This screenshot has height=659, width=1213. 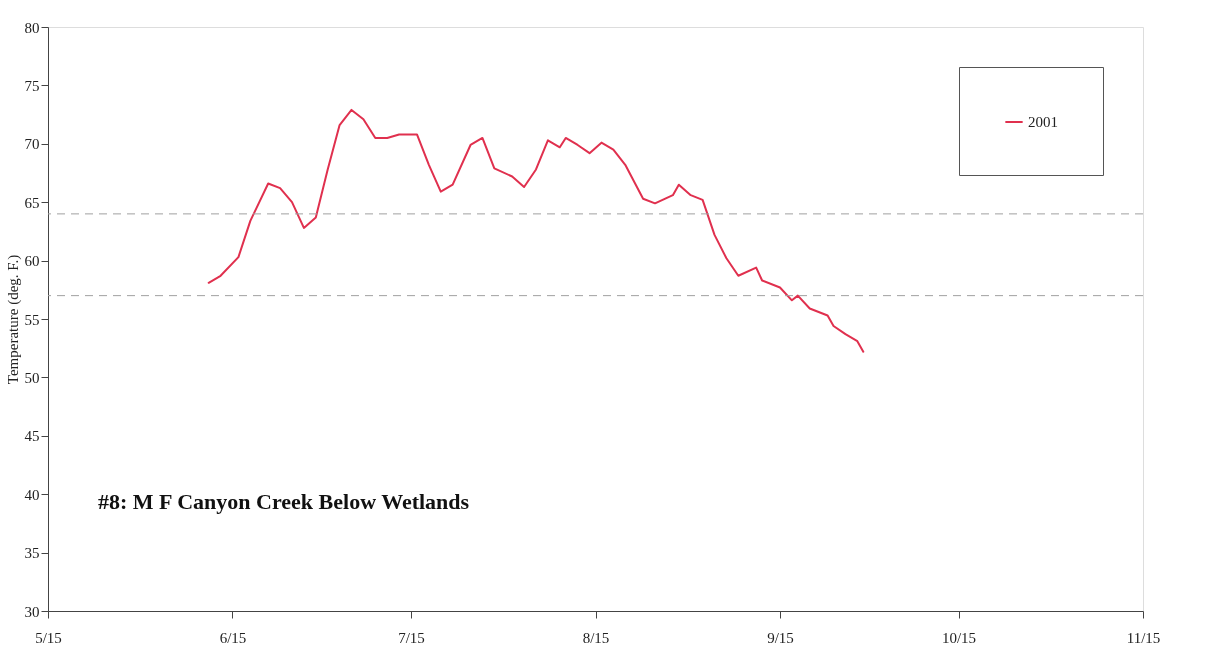 I want to click on legend-label: 2001, so click(x=1043, y=122).